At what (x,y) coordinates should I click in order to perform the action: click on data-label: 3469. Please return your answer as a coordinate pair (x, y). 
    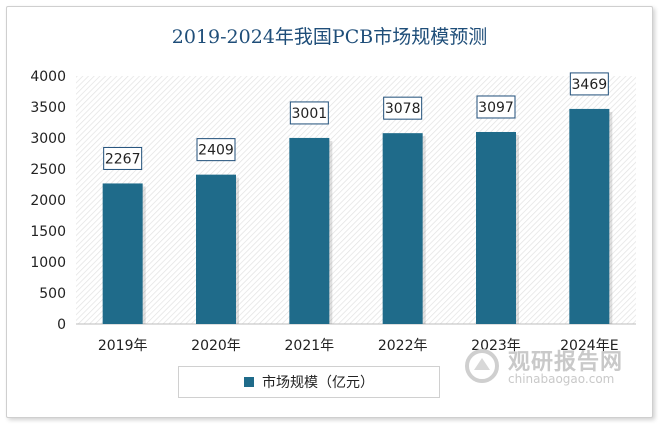
    Looking at the image, I should click on (590, 85).